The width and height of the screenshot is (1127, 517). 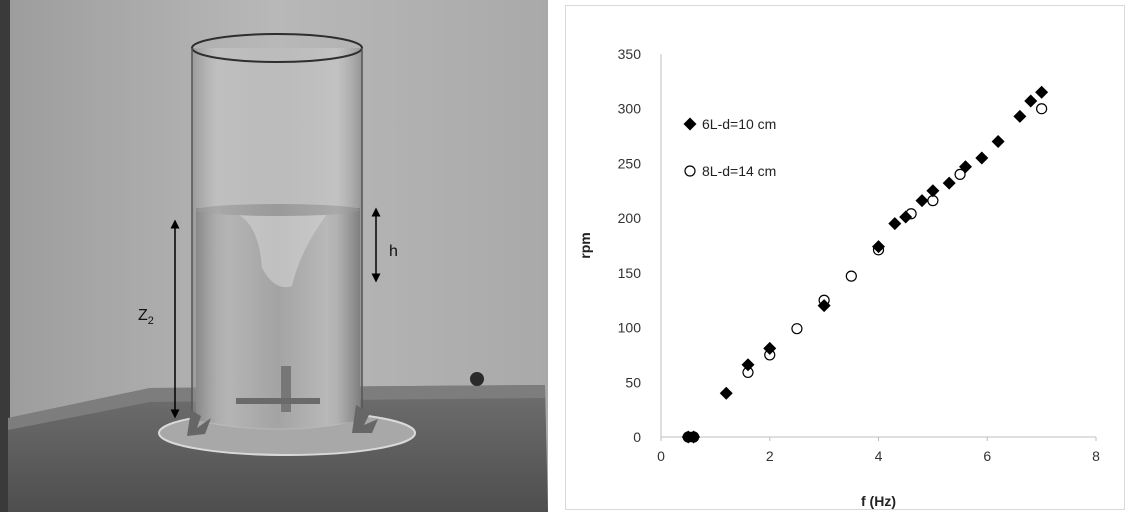 What do you see at coordinates (365, 419) in the screenshot?
I see `wing-nut-right` at bounding box center [365, 419].